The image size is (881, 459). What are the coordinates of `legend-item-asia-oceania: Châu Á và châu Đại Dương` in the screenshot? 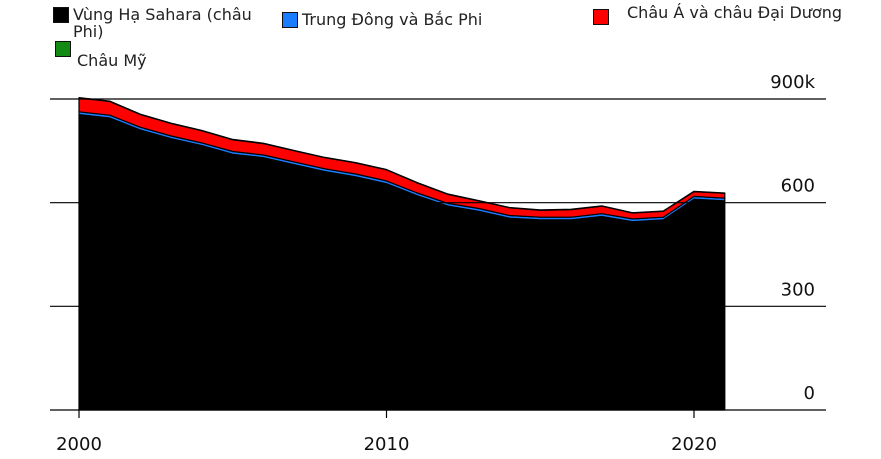 It's located at (717, 14).